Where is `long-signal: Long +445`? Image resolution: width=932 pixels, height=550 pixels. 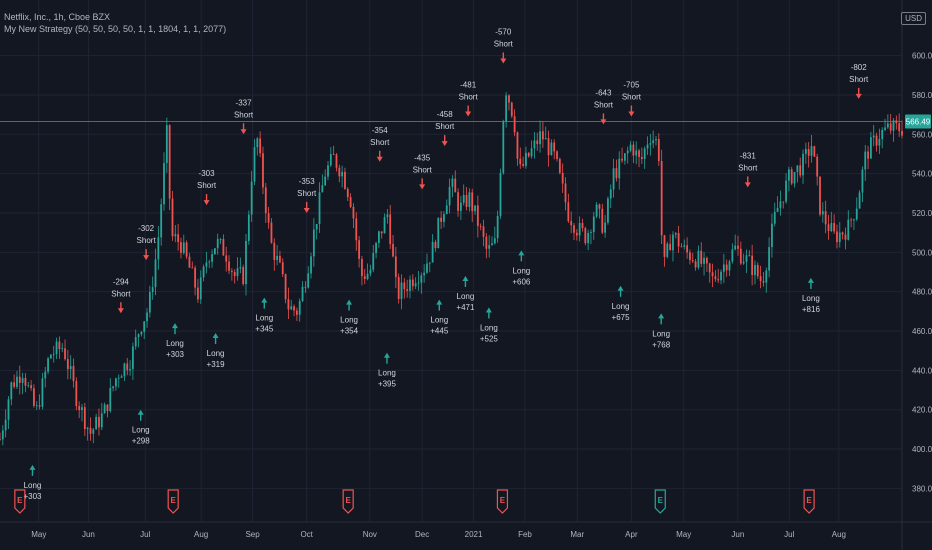
long-signal: Long +445 is located at coordinates (439, 317).